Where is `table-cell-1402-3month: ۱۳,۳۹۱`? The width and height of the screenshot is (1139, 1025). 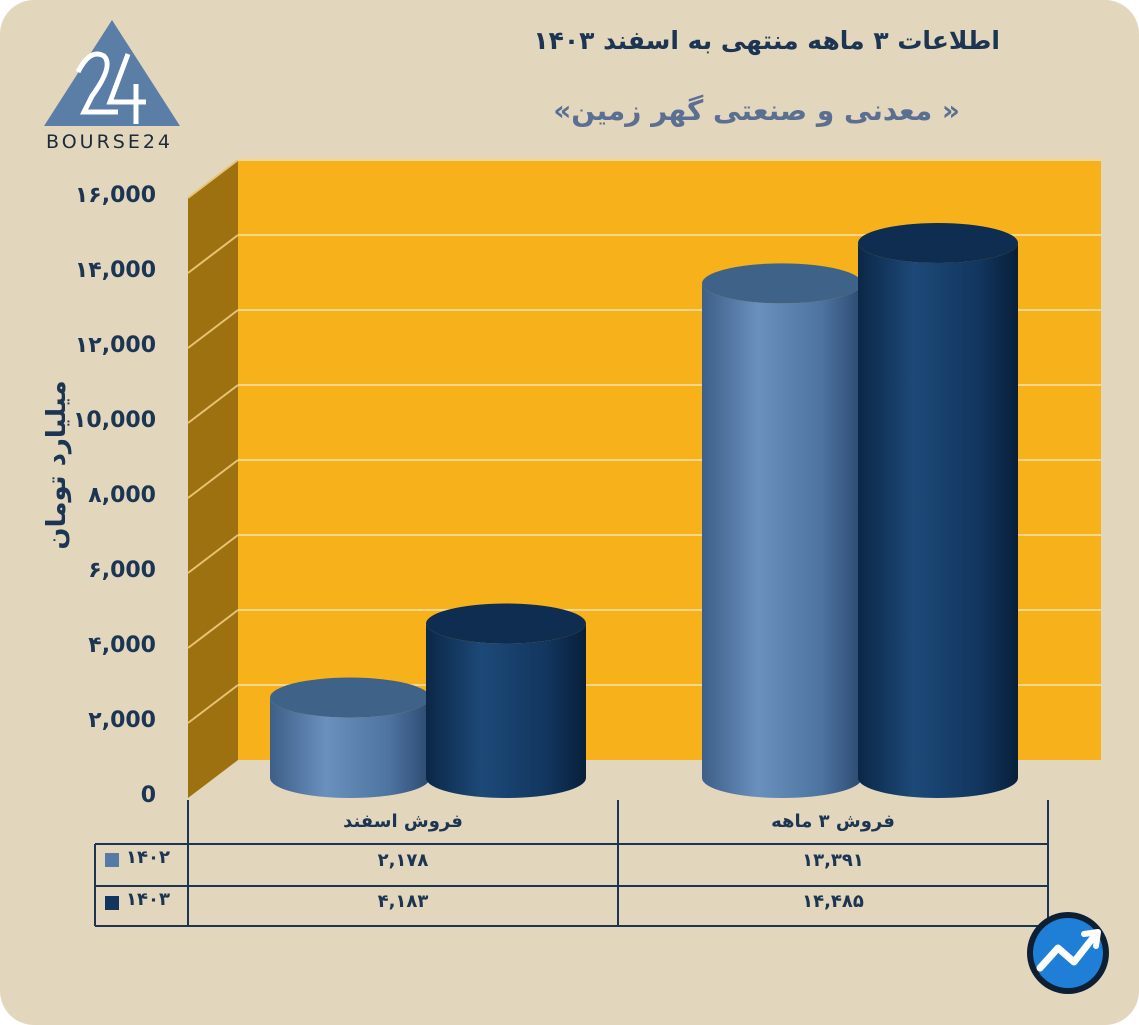
table-cell-1402-3month: ۱۳,۳۹۱ is located at coordinates (833, 860).